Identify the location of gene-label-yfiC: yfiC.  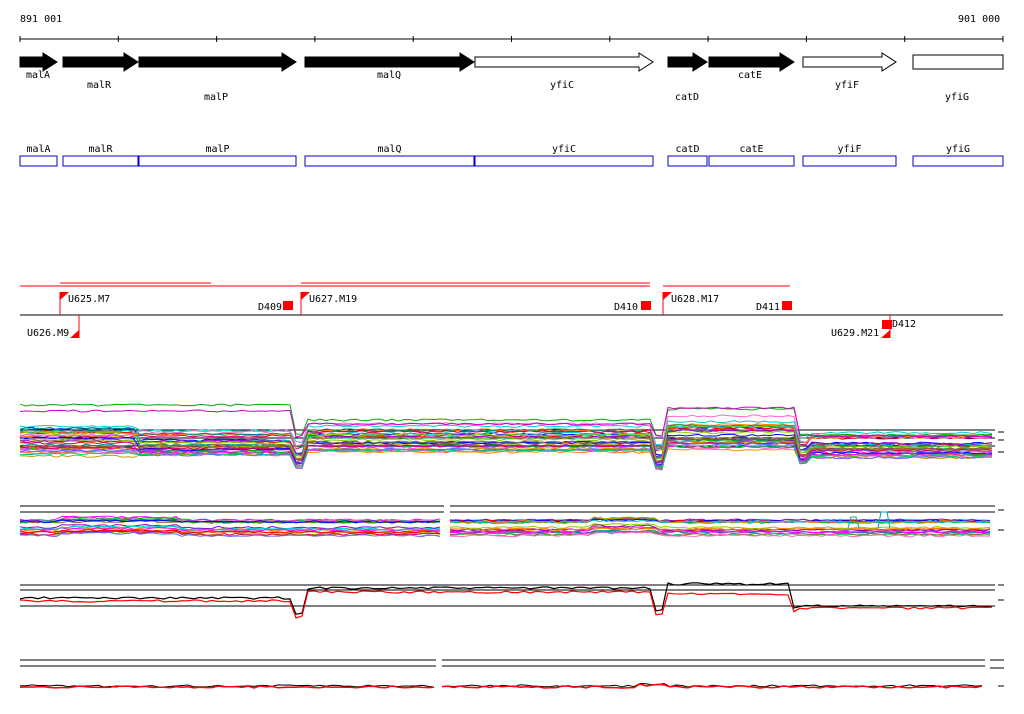
(562, 85).